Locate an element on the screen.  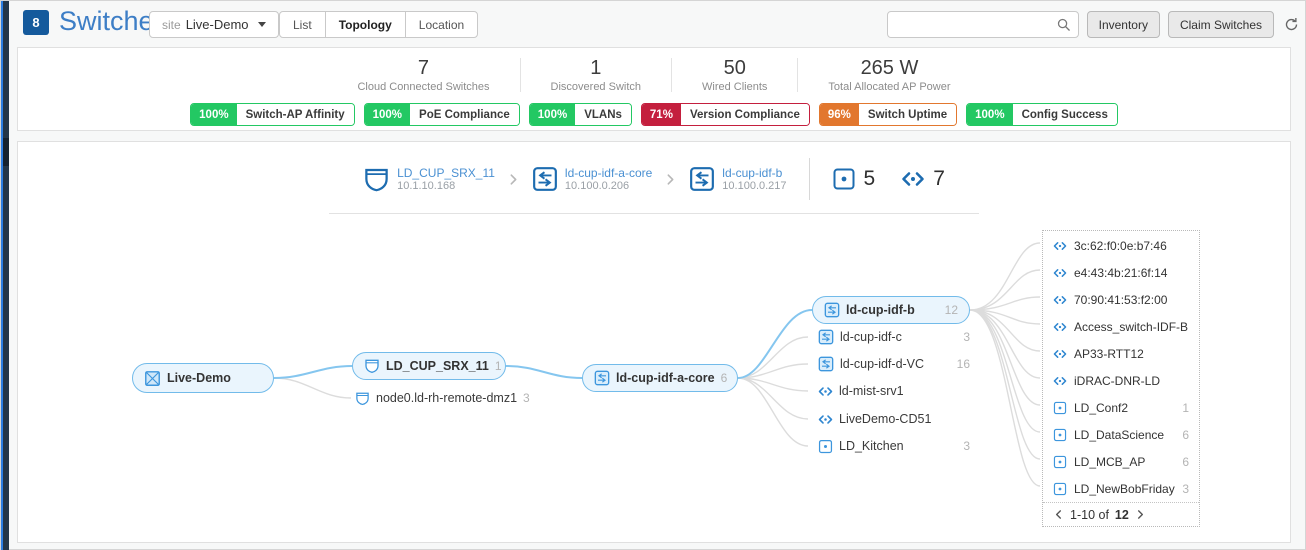
stat-cloud-connected: 7 Cloud Connected Switches is located at coordinates (423, 75).